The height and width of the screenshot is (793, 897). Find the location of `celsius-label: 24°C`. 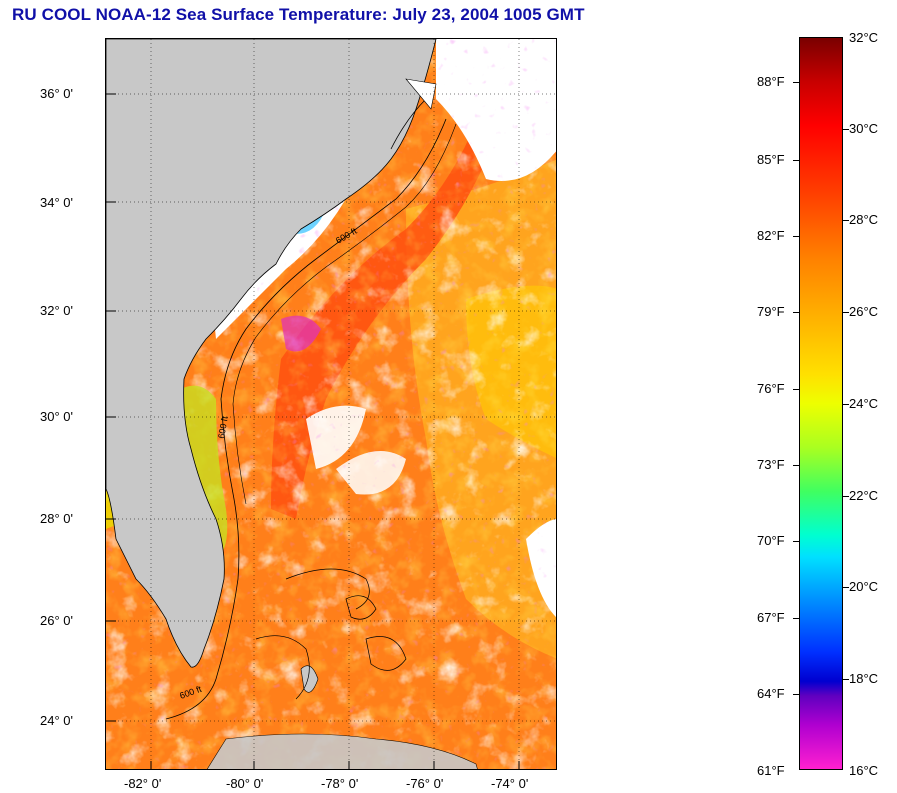

celsius-label: 24°C is located at coordinates (864, 403).